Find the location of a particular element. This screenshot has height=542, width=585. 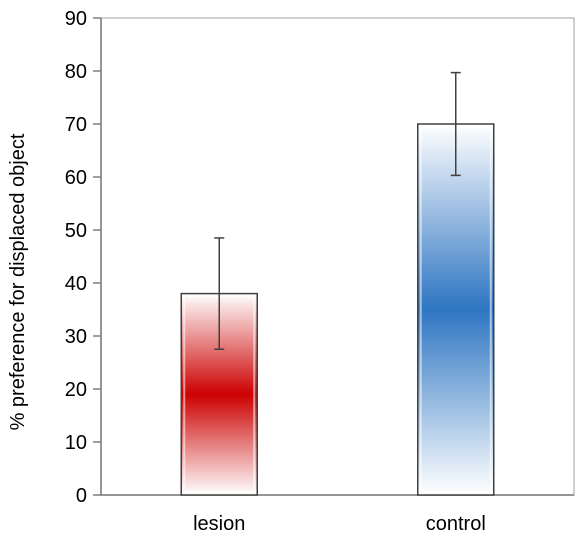

x-tick-label-control: control is located at coordinates (456, 524).